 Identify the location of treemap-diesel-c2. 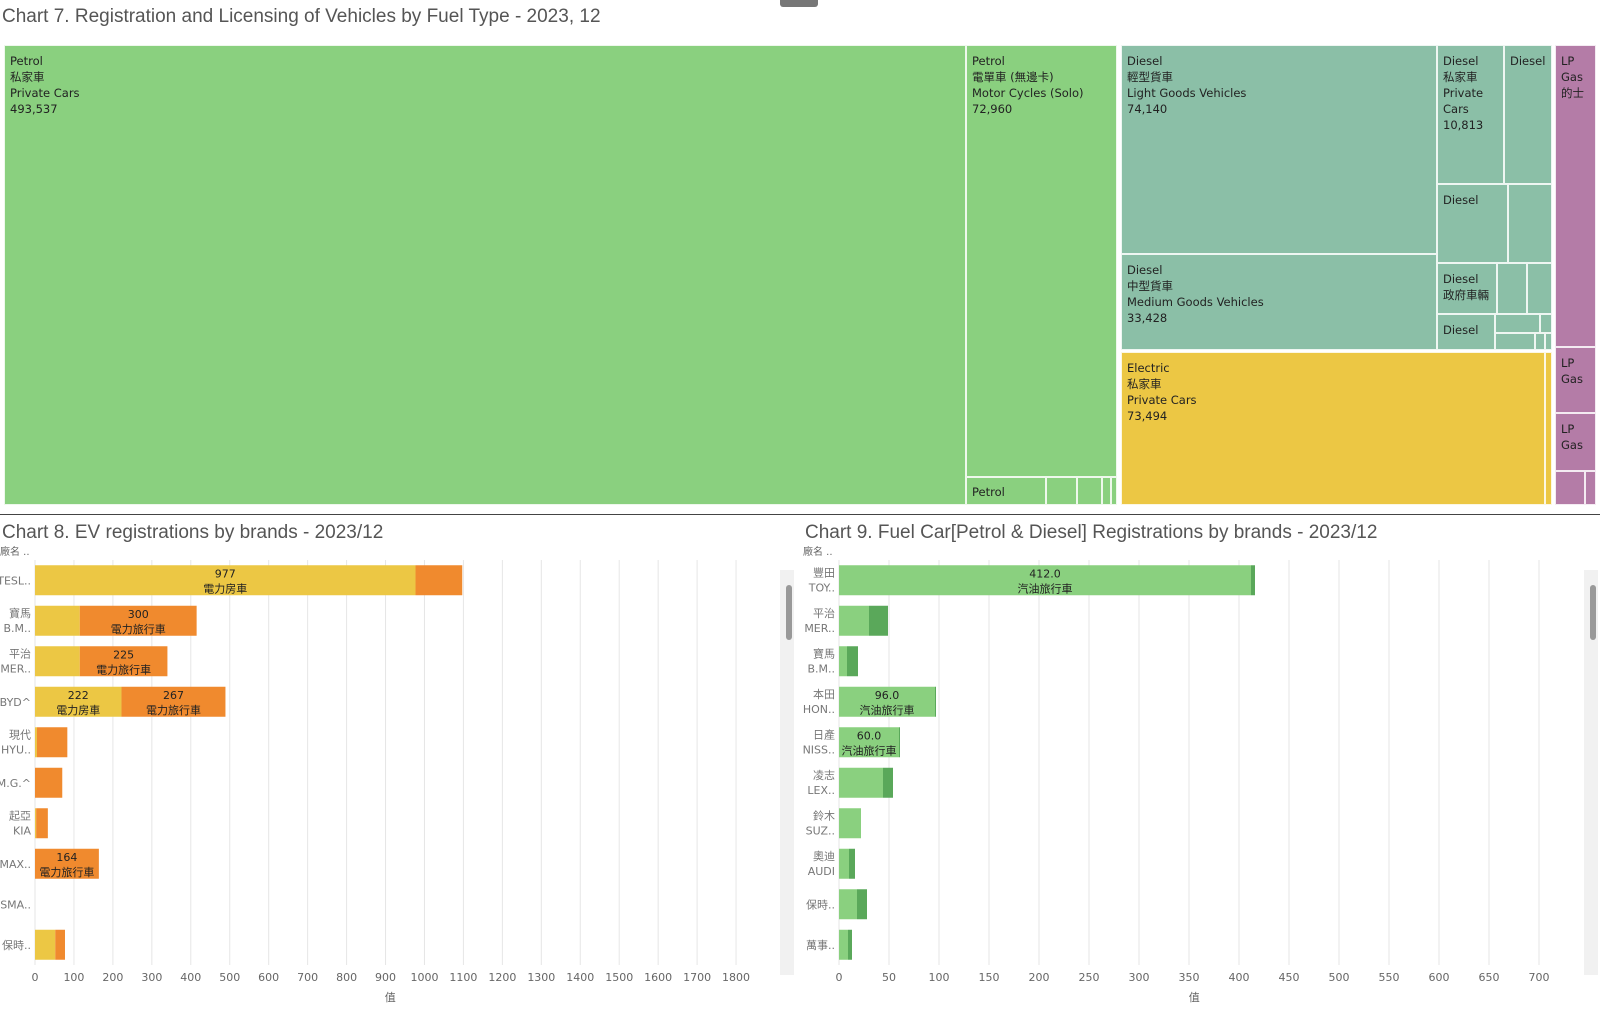
(1517, 323).